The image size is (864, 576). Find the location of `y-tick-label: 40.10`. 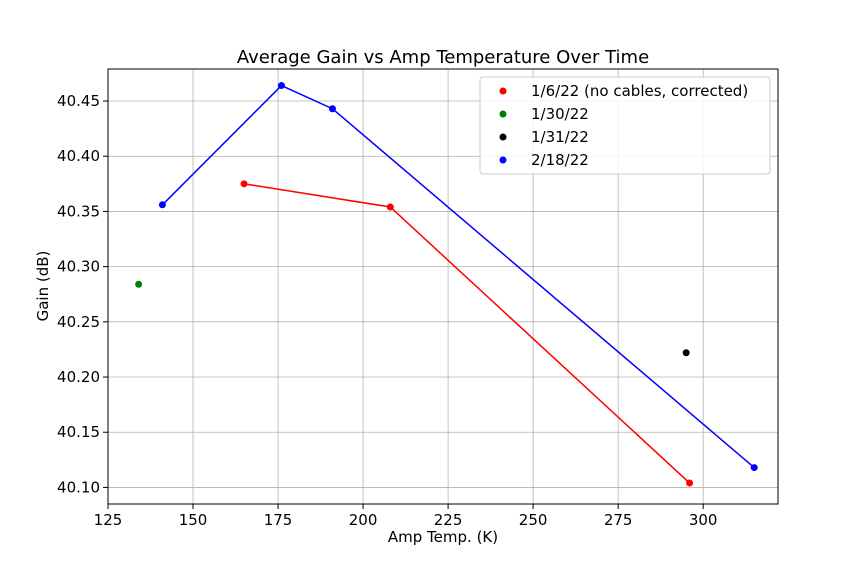

y-tick-label: 40.10 is located at coordinates (78, 487).